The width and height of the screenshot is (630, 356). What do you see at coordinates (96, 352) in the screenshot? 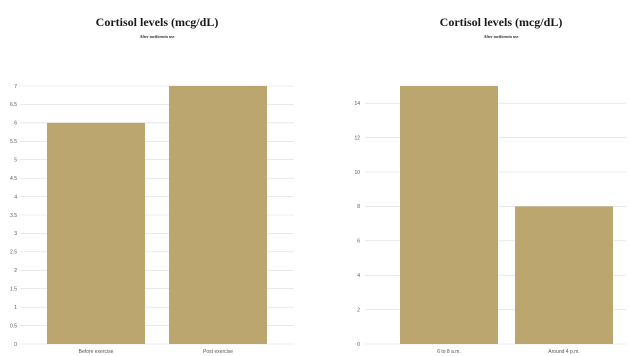
I see `x-category-label: Before exercise` at bounding box center [96, 352].